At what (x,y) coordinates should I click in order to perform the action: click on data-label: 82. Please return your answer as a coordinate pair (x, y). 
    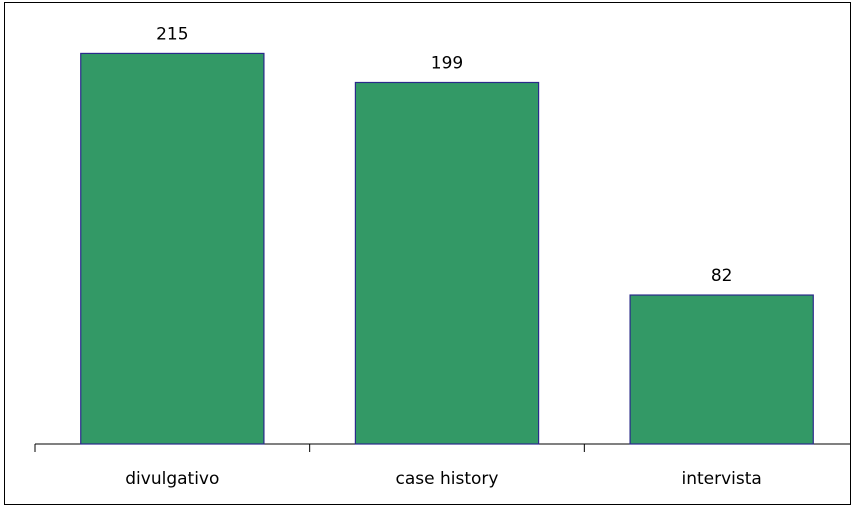
    Looking at the image, I should click on (722, 276).